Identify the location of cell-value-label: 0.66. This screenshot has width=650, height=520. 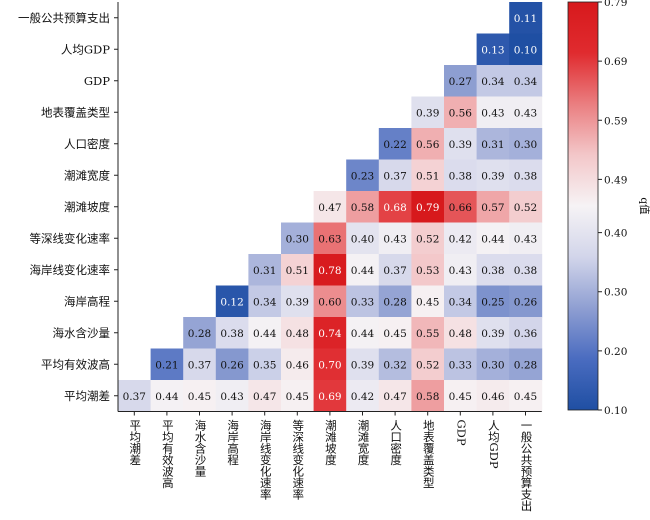
(461, 208).